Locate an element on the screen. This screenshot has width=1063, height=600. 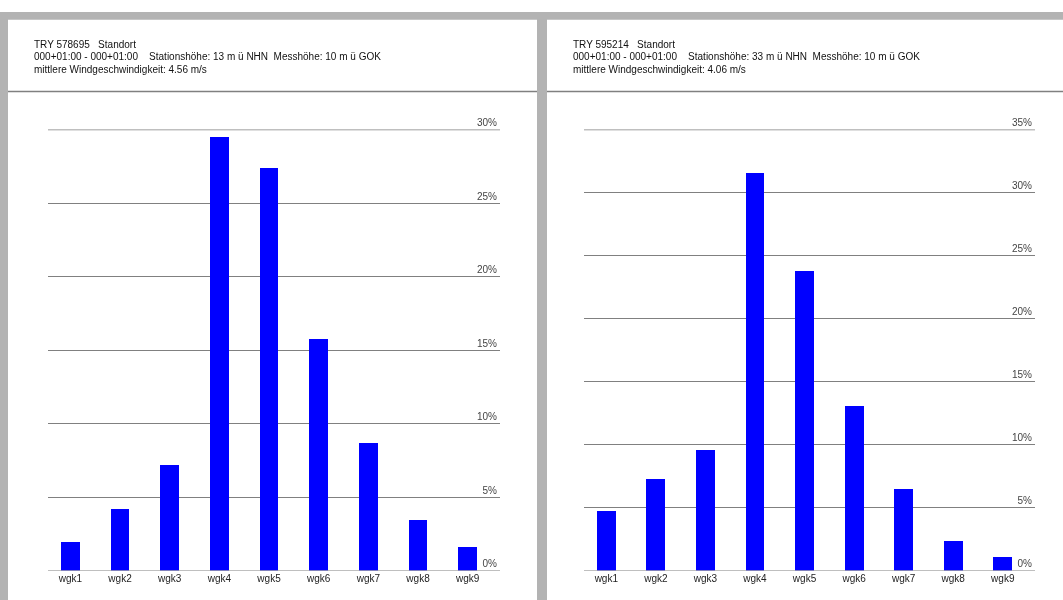
chart-title: TRY 578695 Standort is located at coordinates (85, 44).